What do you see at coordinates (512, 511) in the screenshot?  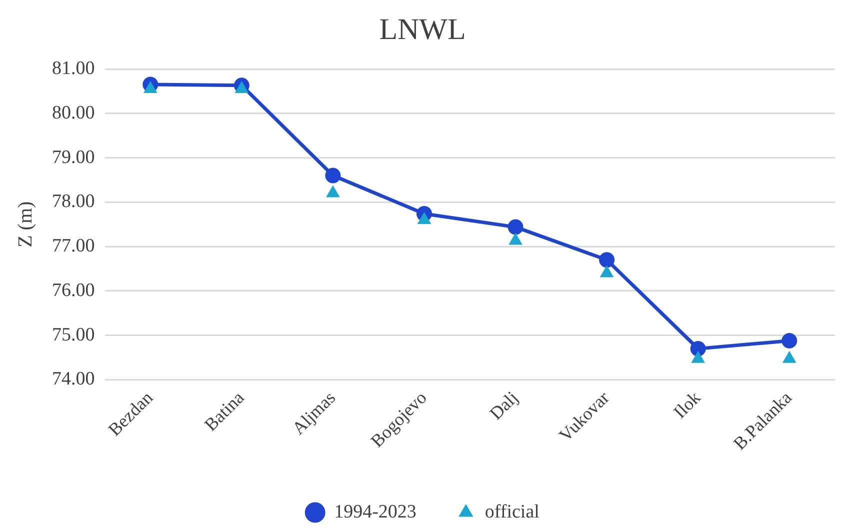 I see `legend-label: official` at bounding box center [512, 511].